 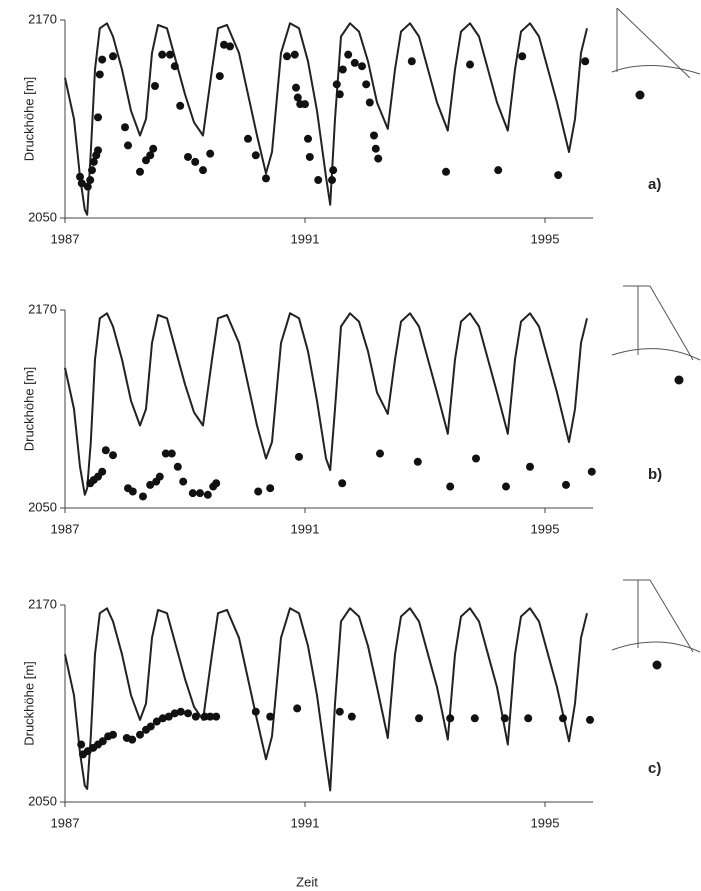 I want to click on x-axis-label: Zeit, so click(x=307, y=881).